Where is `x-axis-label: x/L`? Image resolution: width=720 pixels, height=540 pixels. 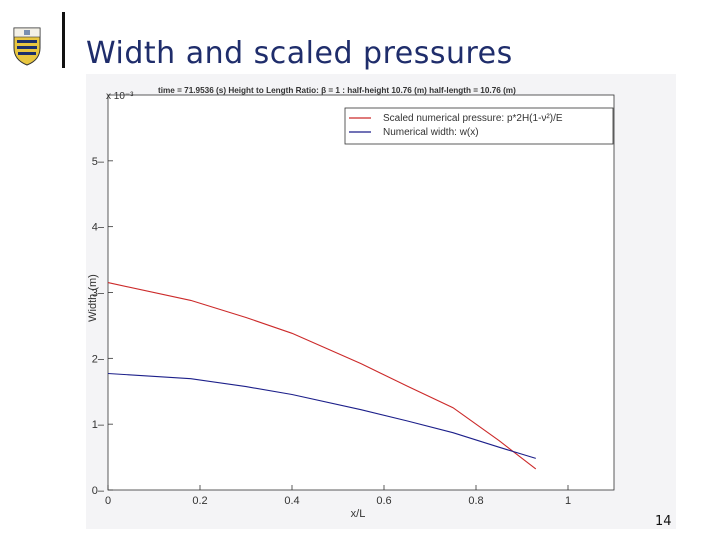
x-axis-label: x/L is located at coordinates (358, 514).